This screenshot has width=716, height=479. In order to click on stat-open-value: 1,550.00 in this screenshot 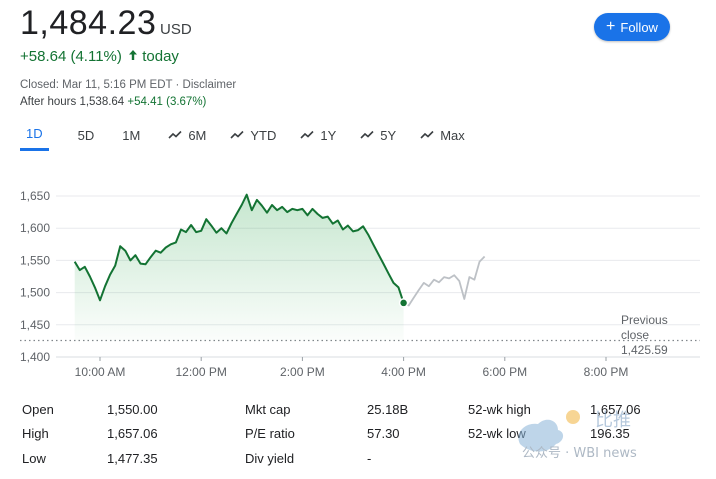, I will do `click(132, 409)`.